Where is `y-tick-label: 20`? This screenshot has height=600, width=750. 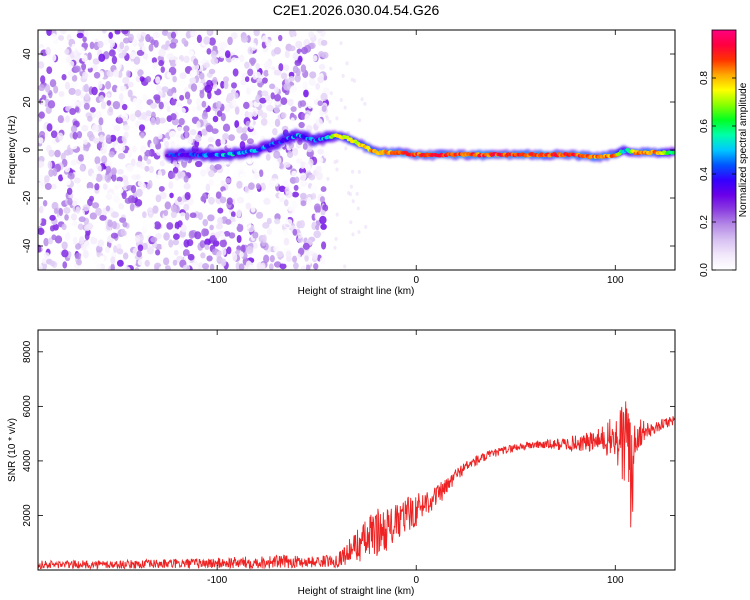
y-tick-label: 20 is located at coordinates (27, 102).